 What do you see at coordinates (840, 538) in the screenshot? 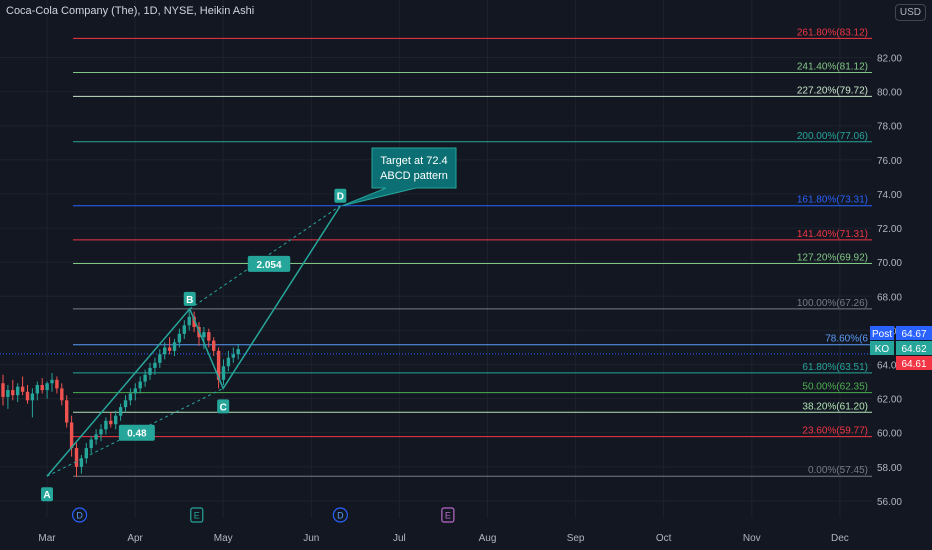
I see `time-tick-label: Dec` at bounding box center [840, 538].